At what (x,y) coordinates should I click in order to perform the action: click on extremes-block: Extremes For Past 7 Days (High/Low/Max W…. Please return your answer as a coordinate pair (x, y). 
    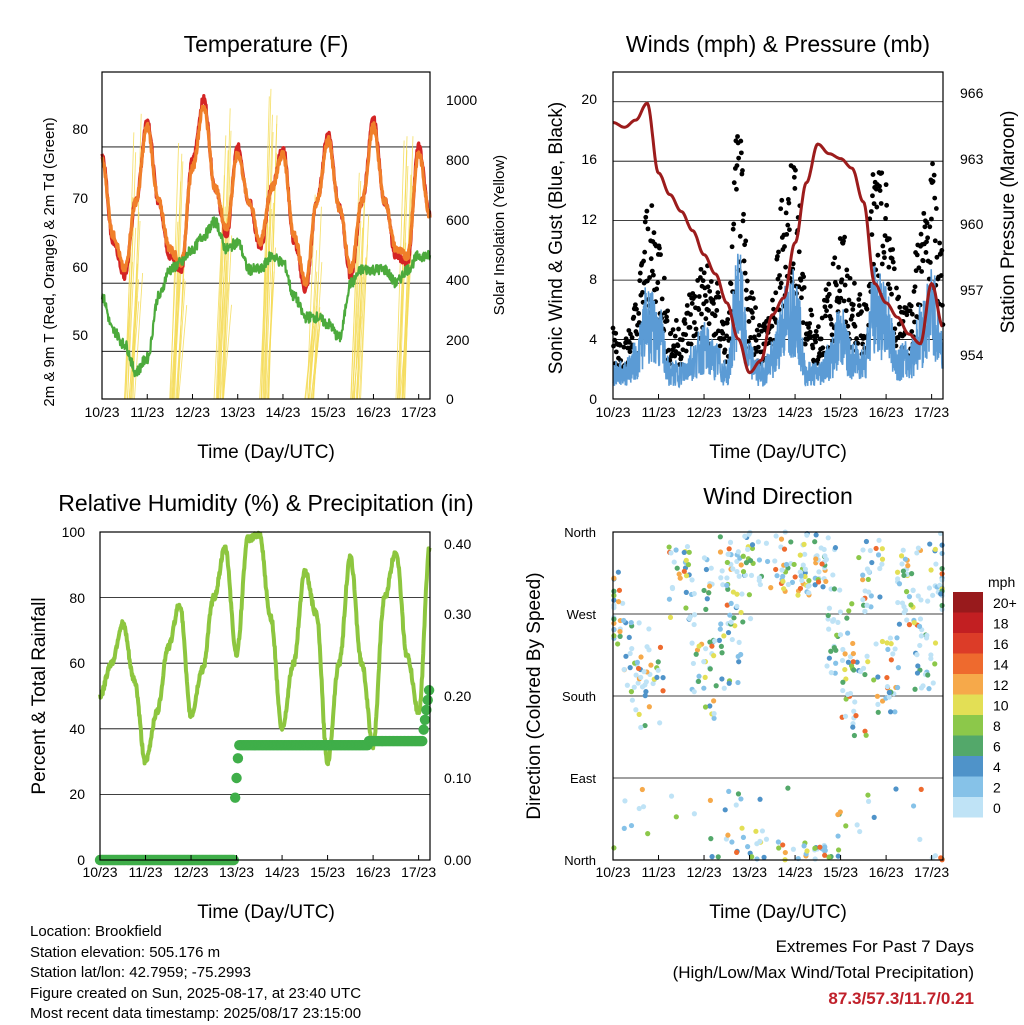
    Looking at the image, I should click on (823, 973).